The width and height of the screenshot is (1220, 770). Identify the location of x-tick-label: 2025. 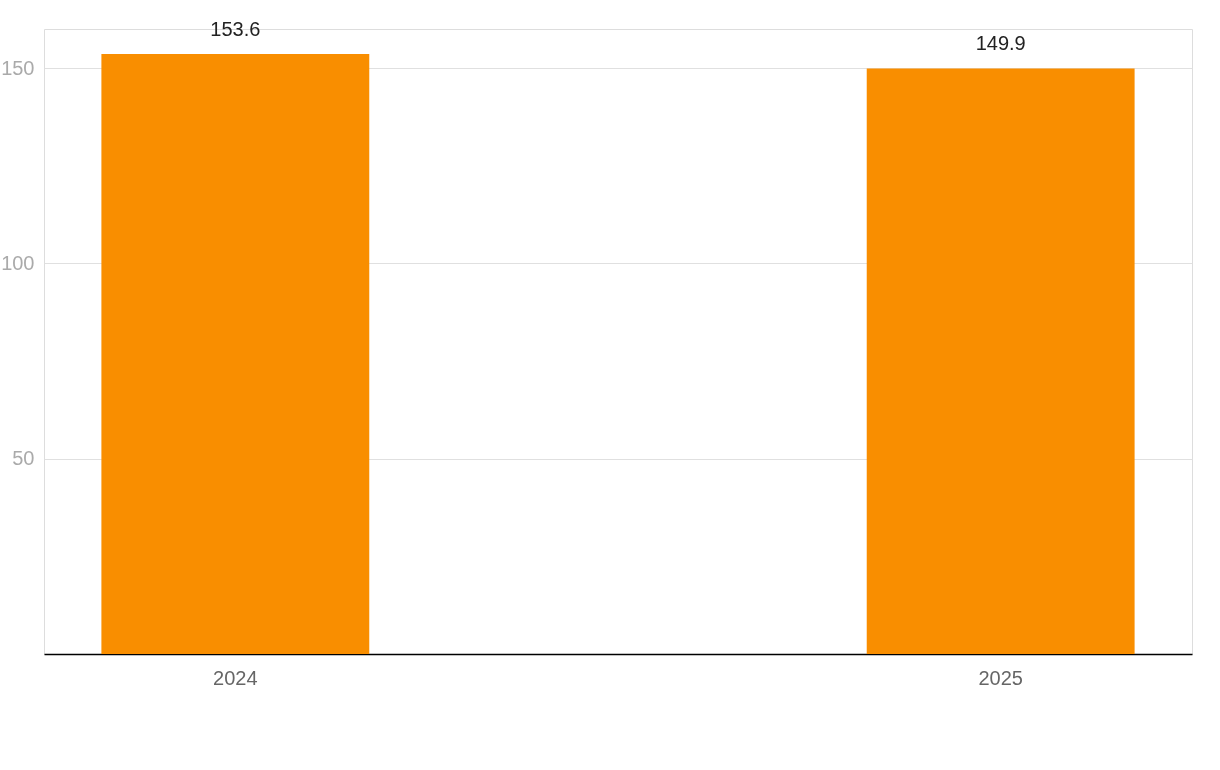
(1000, 677).